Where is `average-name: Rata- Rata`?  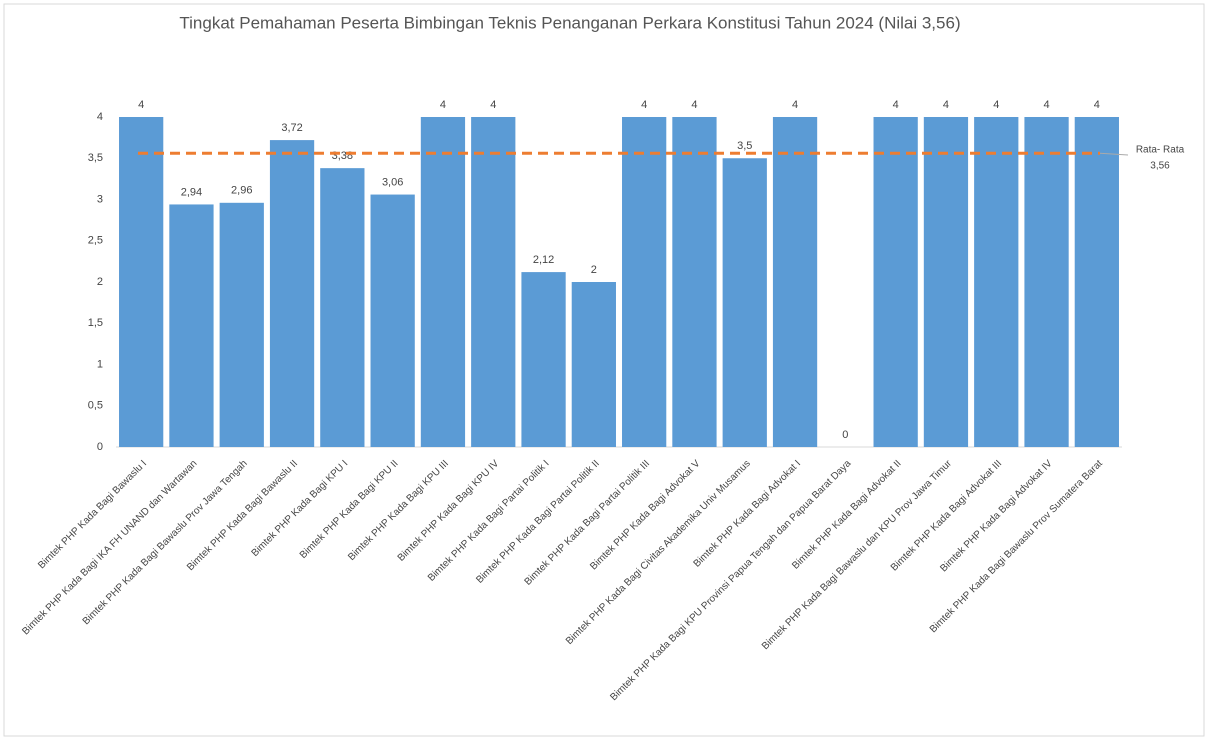 average-name: Rata- Rata is located at coordinates (1160, 150).